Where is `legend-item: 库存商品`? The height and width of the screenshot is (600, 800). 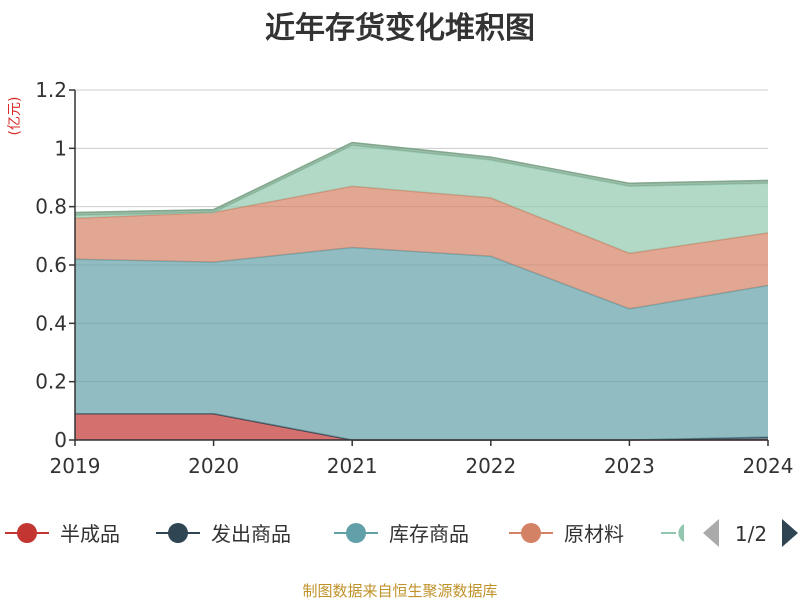 legend-item: 库存商品 is located at coordinates (401, 534).